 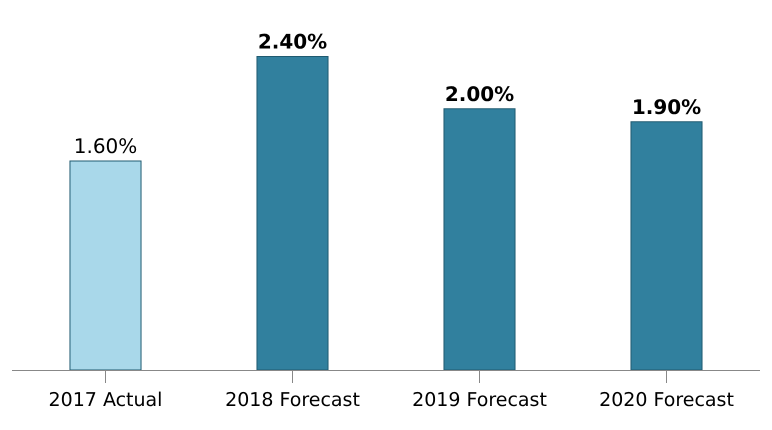 I want to click on x-tick-label: 2019 Forecast, so click(x=479, y=399).